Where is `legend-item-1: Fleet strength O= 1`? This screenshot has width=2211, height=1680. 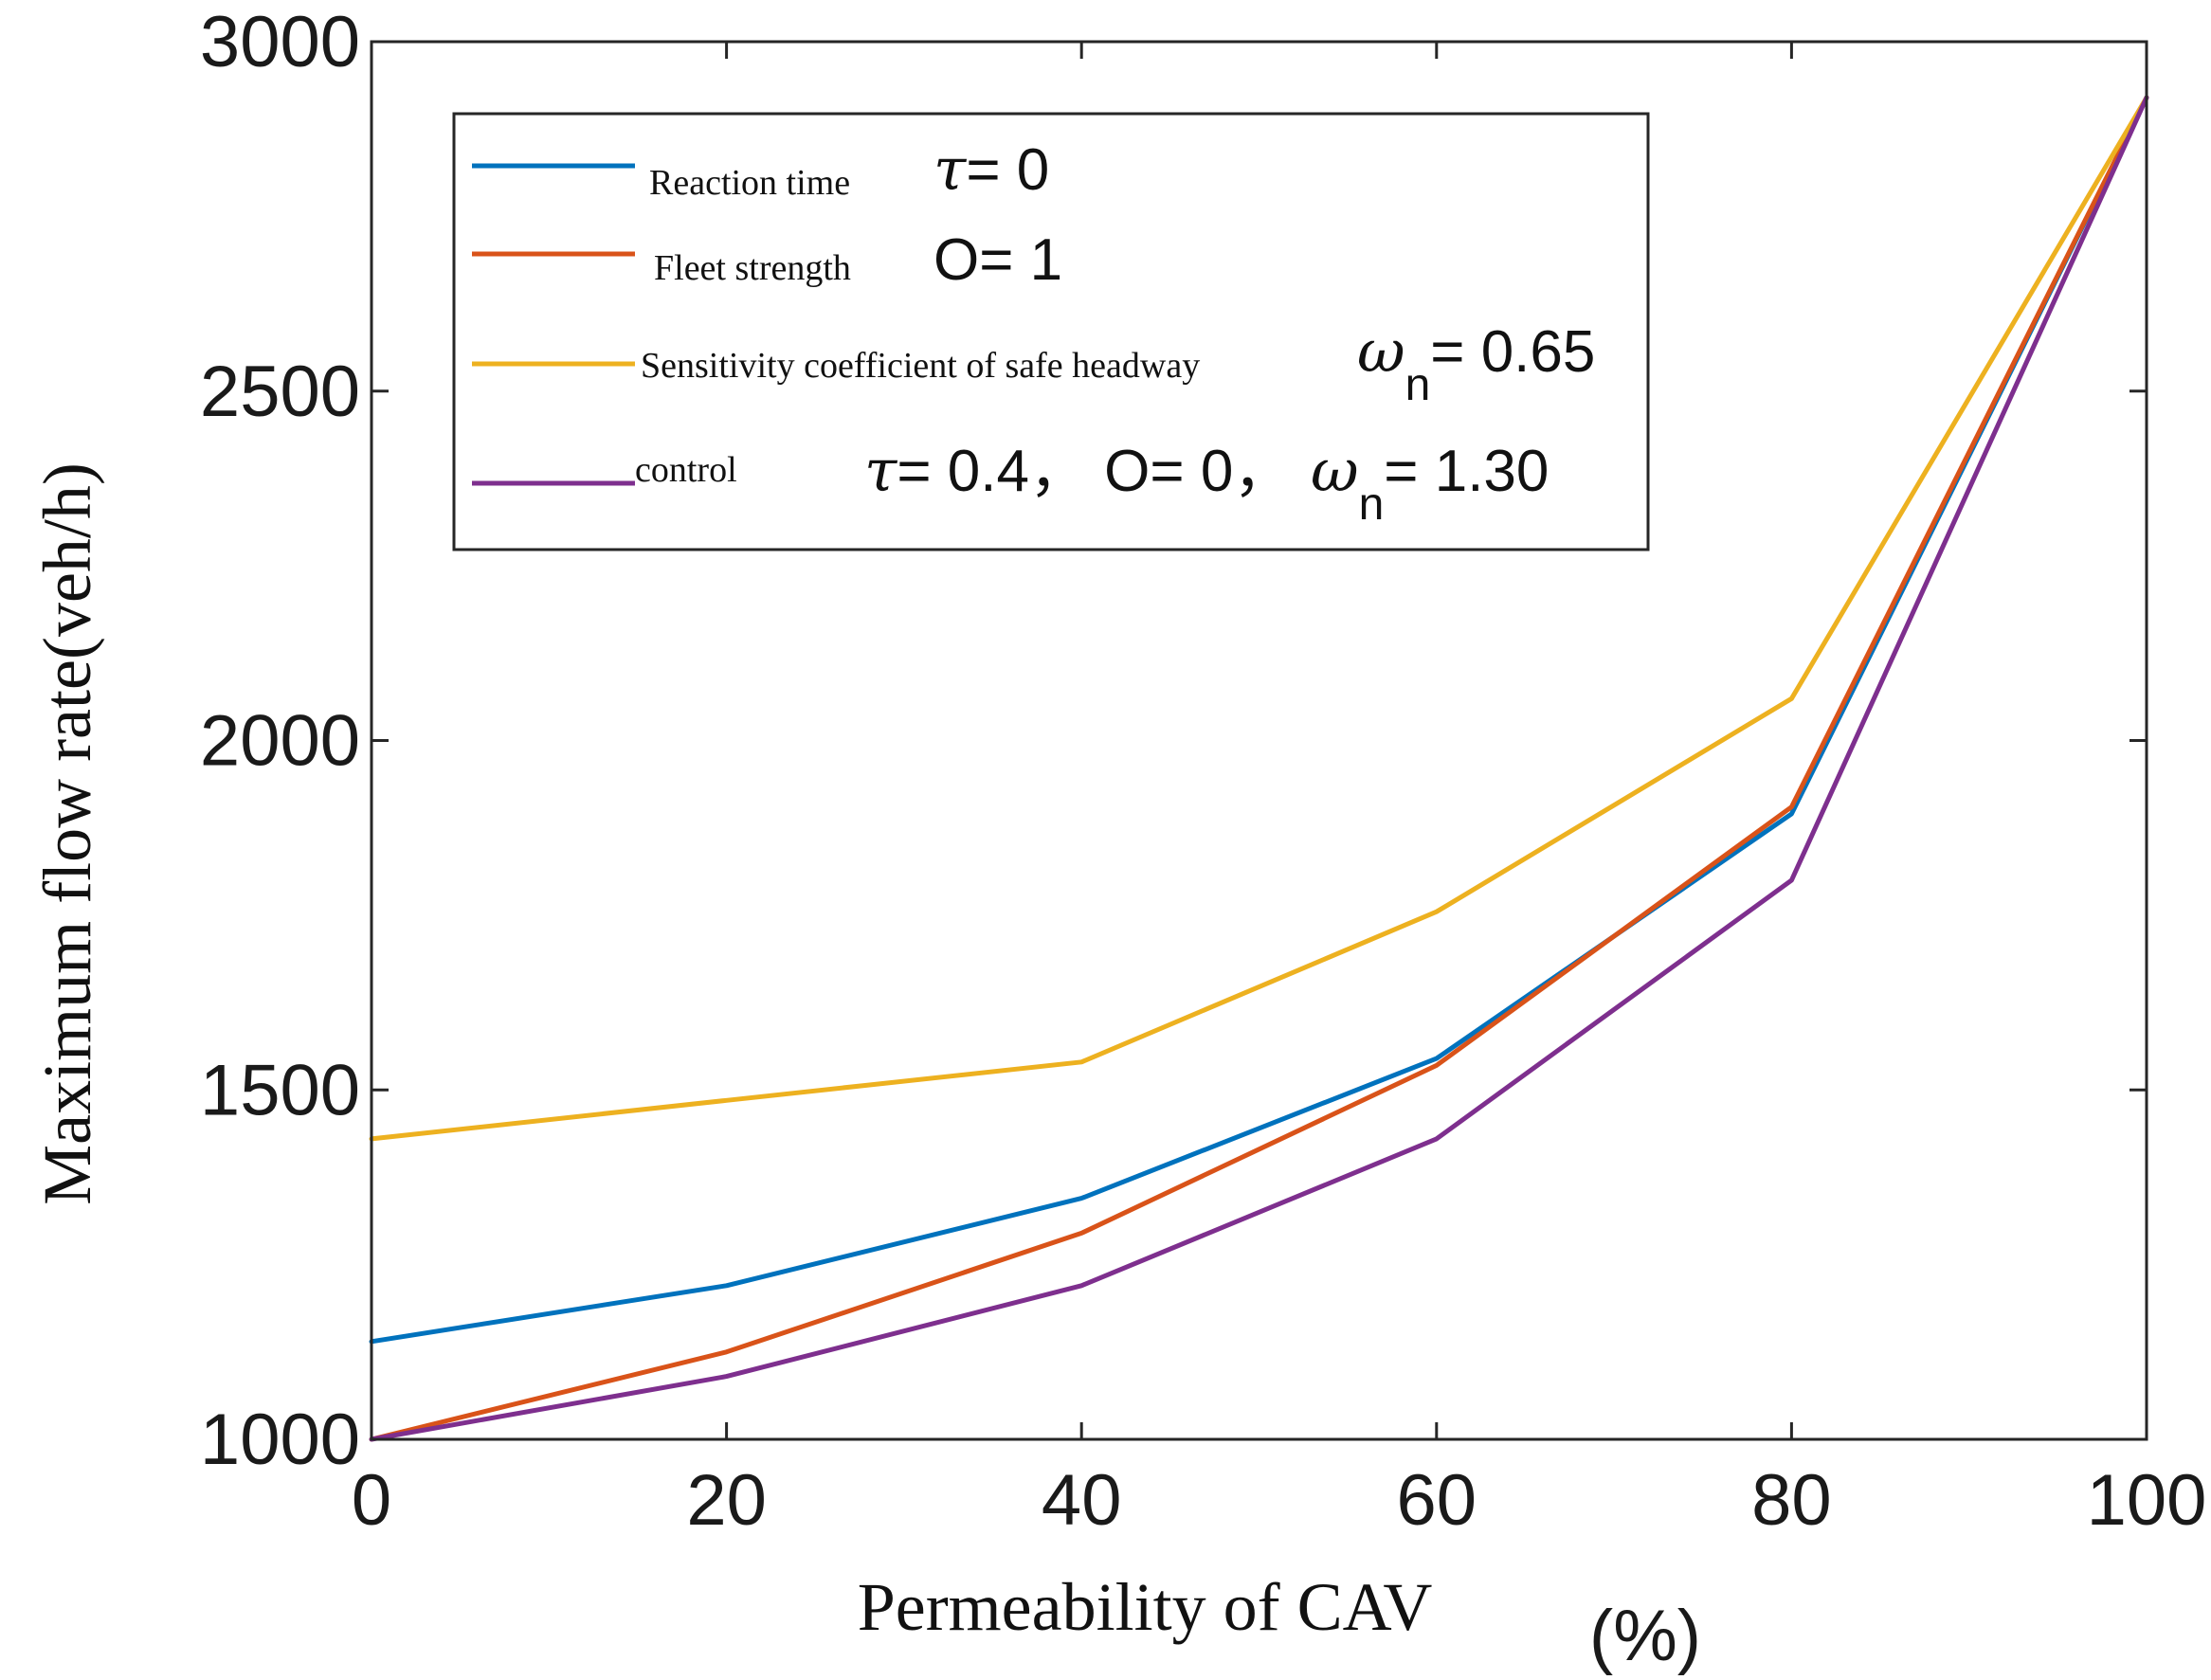 legend-item-1: Fleet strength O= 1 is located at coordinates (767, 260).